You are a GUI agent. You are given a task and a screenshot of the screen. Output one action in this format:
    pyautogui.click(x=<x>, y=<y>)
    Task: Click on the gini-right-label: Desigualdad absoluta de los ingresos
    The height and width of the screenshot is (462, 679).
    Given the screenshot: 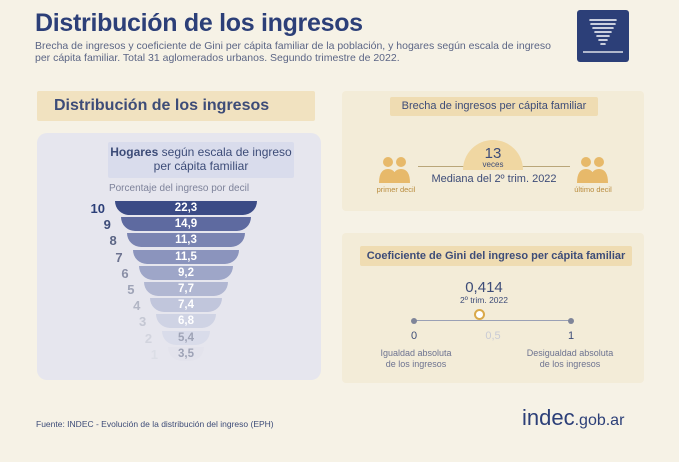 What is the action you would take?
    pyautogui.click(x=570, y=359)
    